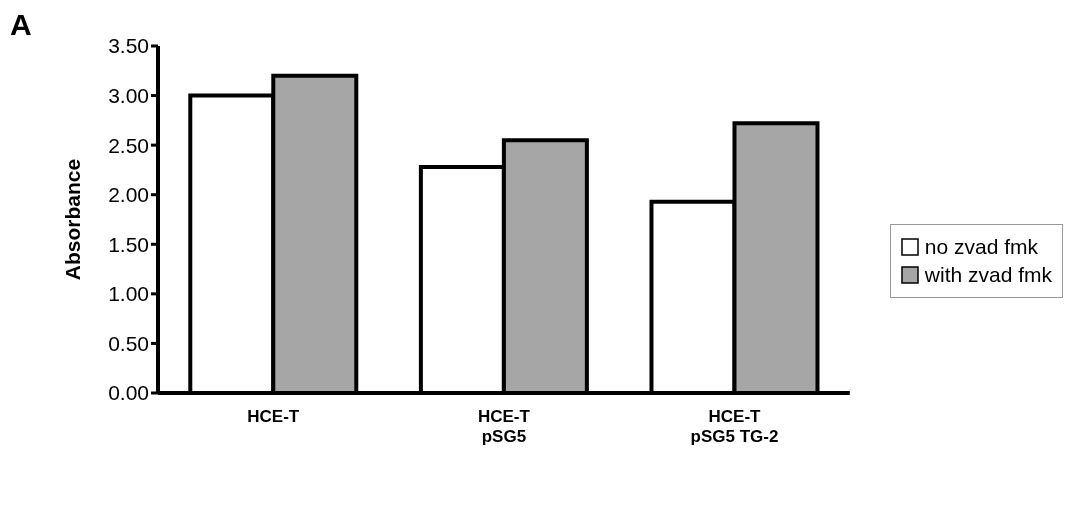 This screenshot has width=1081, height=521. What do you see at coordinates (981, 246) in the screenshot?
I see `legend-label: no zvad fmk` at bounding box center [981, 246].